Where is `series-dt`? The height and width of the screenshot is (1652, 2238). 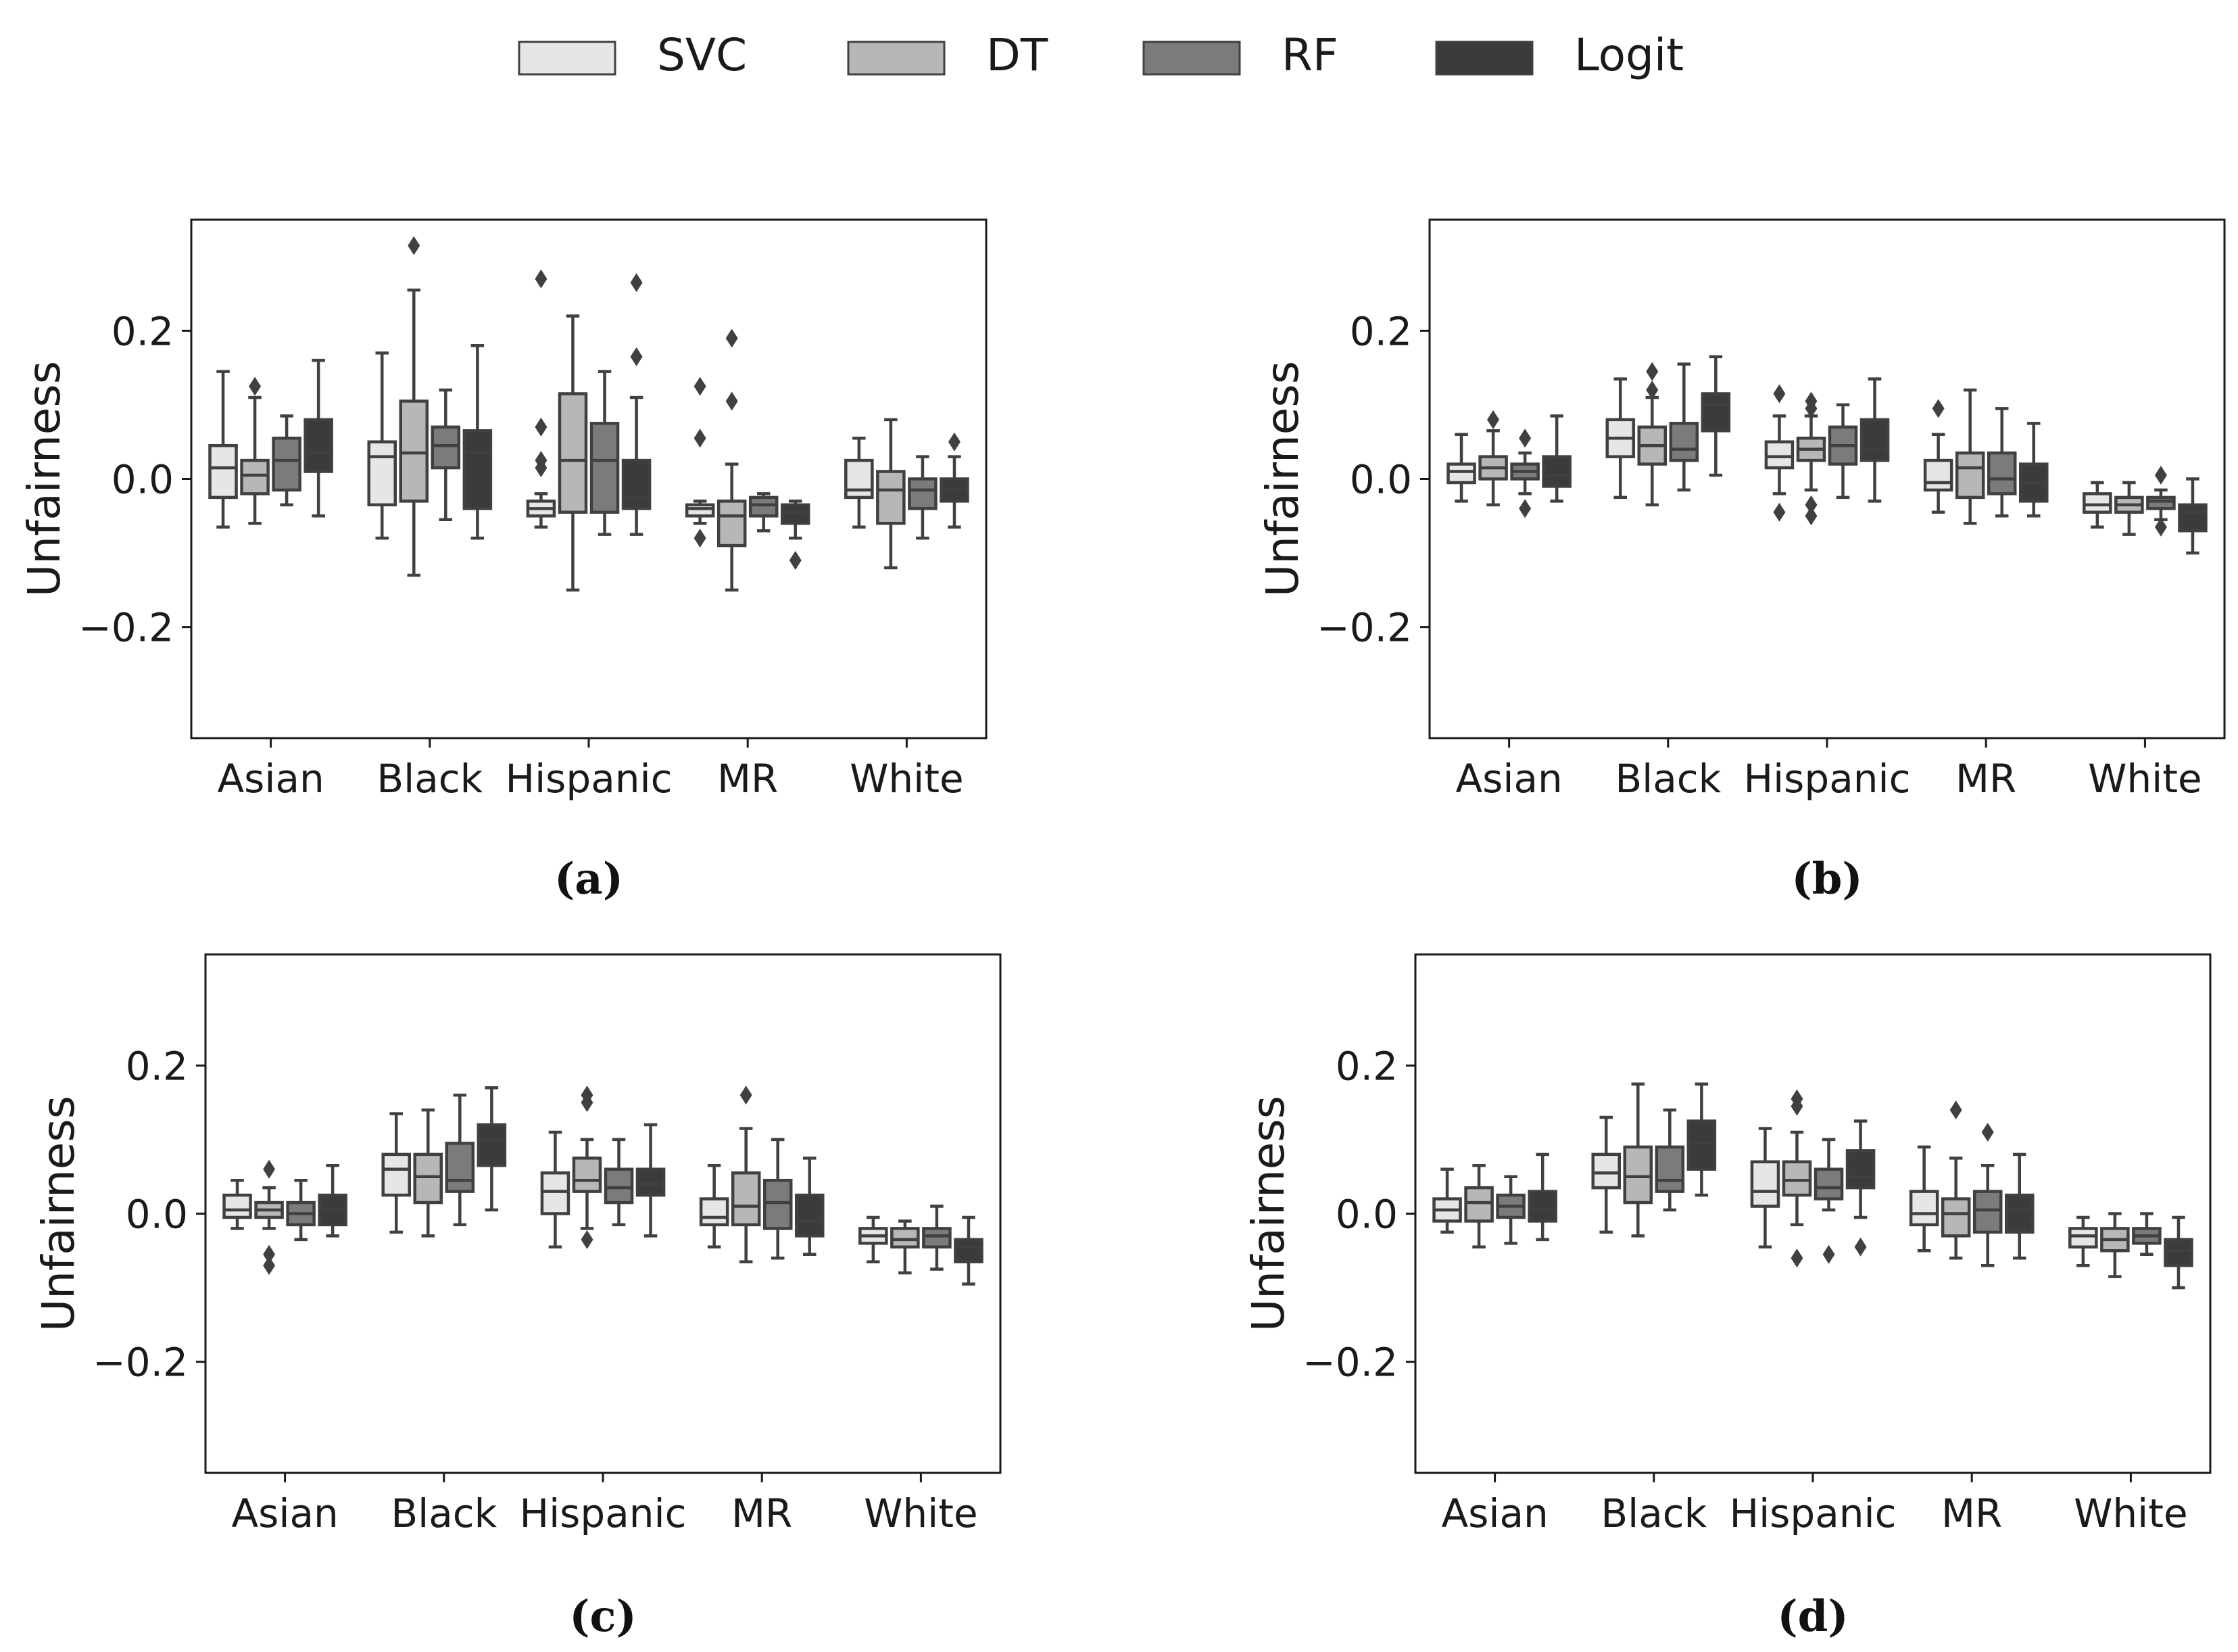 series-dt is located at coordinates (1811, 449).